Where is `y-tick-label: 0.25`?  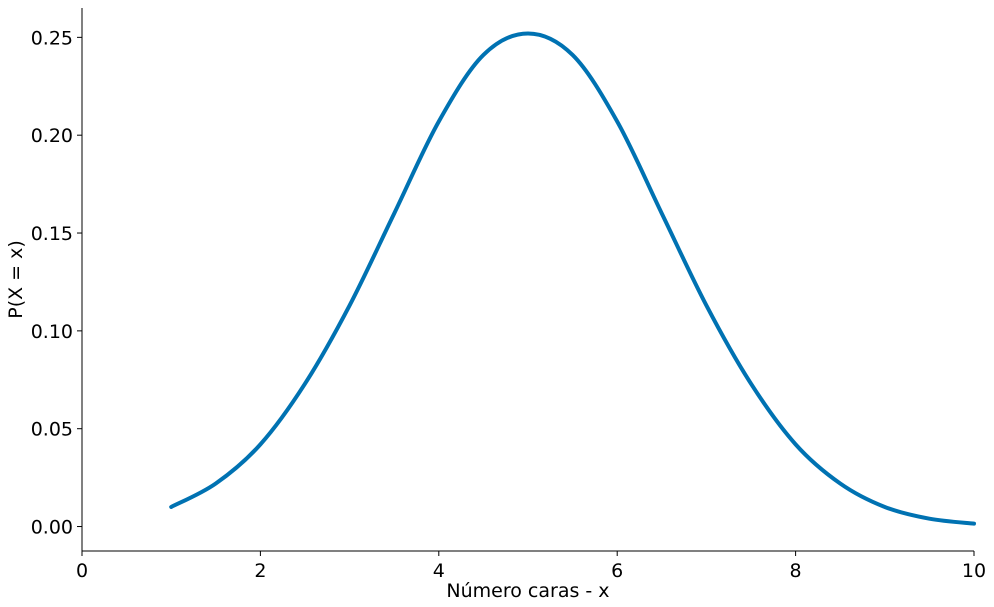 y-tick-label: 0.25 is located at coordinates (52, 38).